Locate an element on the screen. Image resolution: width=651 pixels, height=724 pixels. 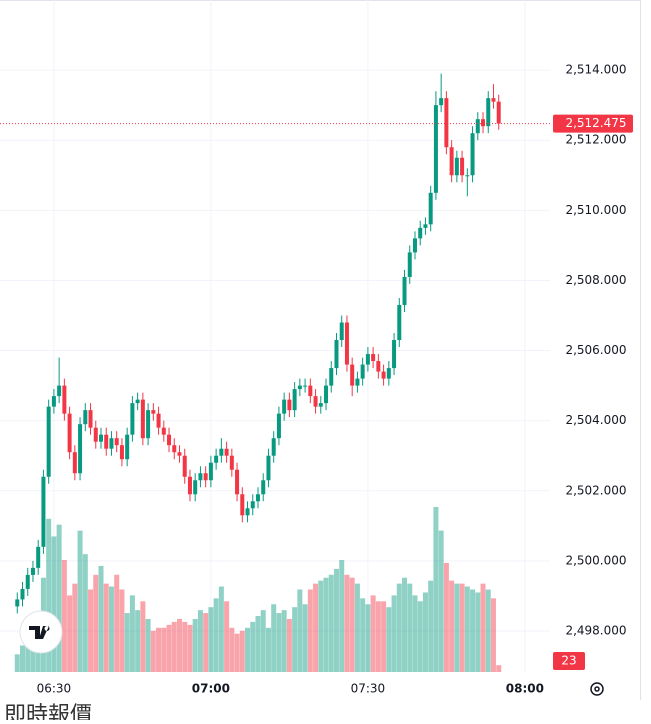
y-tick-label: 2,502.000 is located at coordinates (595, 490).